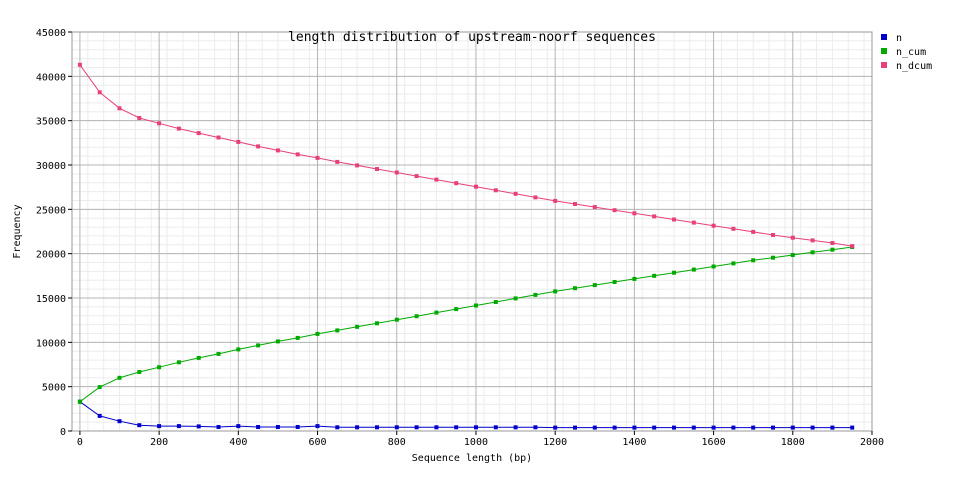 This screenshot has width=962, height=482. What do you see at coordinates (51, 33) in the screenshot?
I see `y-tick-label: 45000` at bounding box center [51, 33].